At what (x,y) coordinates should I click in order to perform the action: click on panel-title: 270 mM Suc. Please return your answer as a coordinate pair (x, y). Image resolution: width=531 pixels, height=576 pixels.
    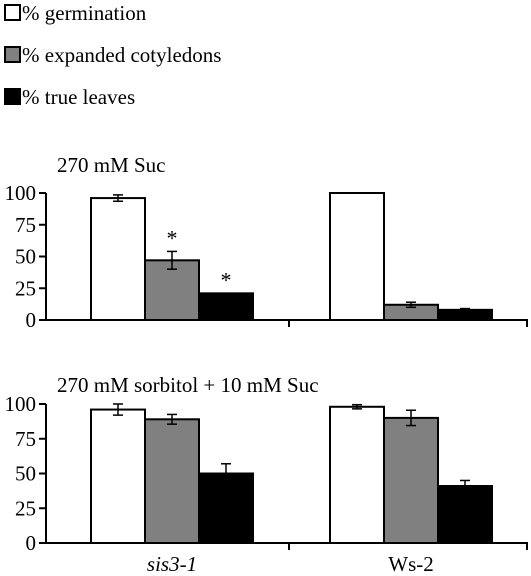
    Looking at the image, I should click on (111, 165).